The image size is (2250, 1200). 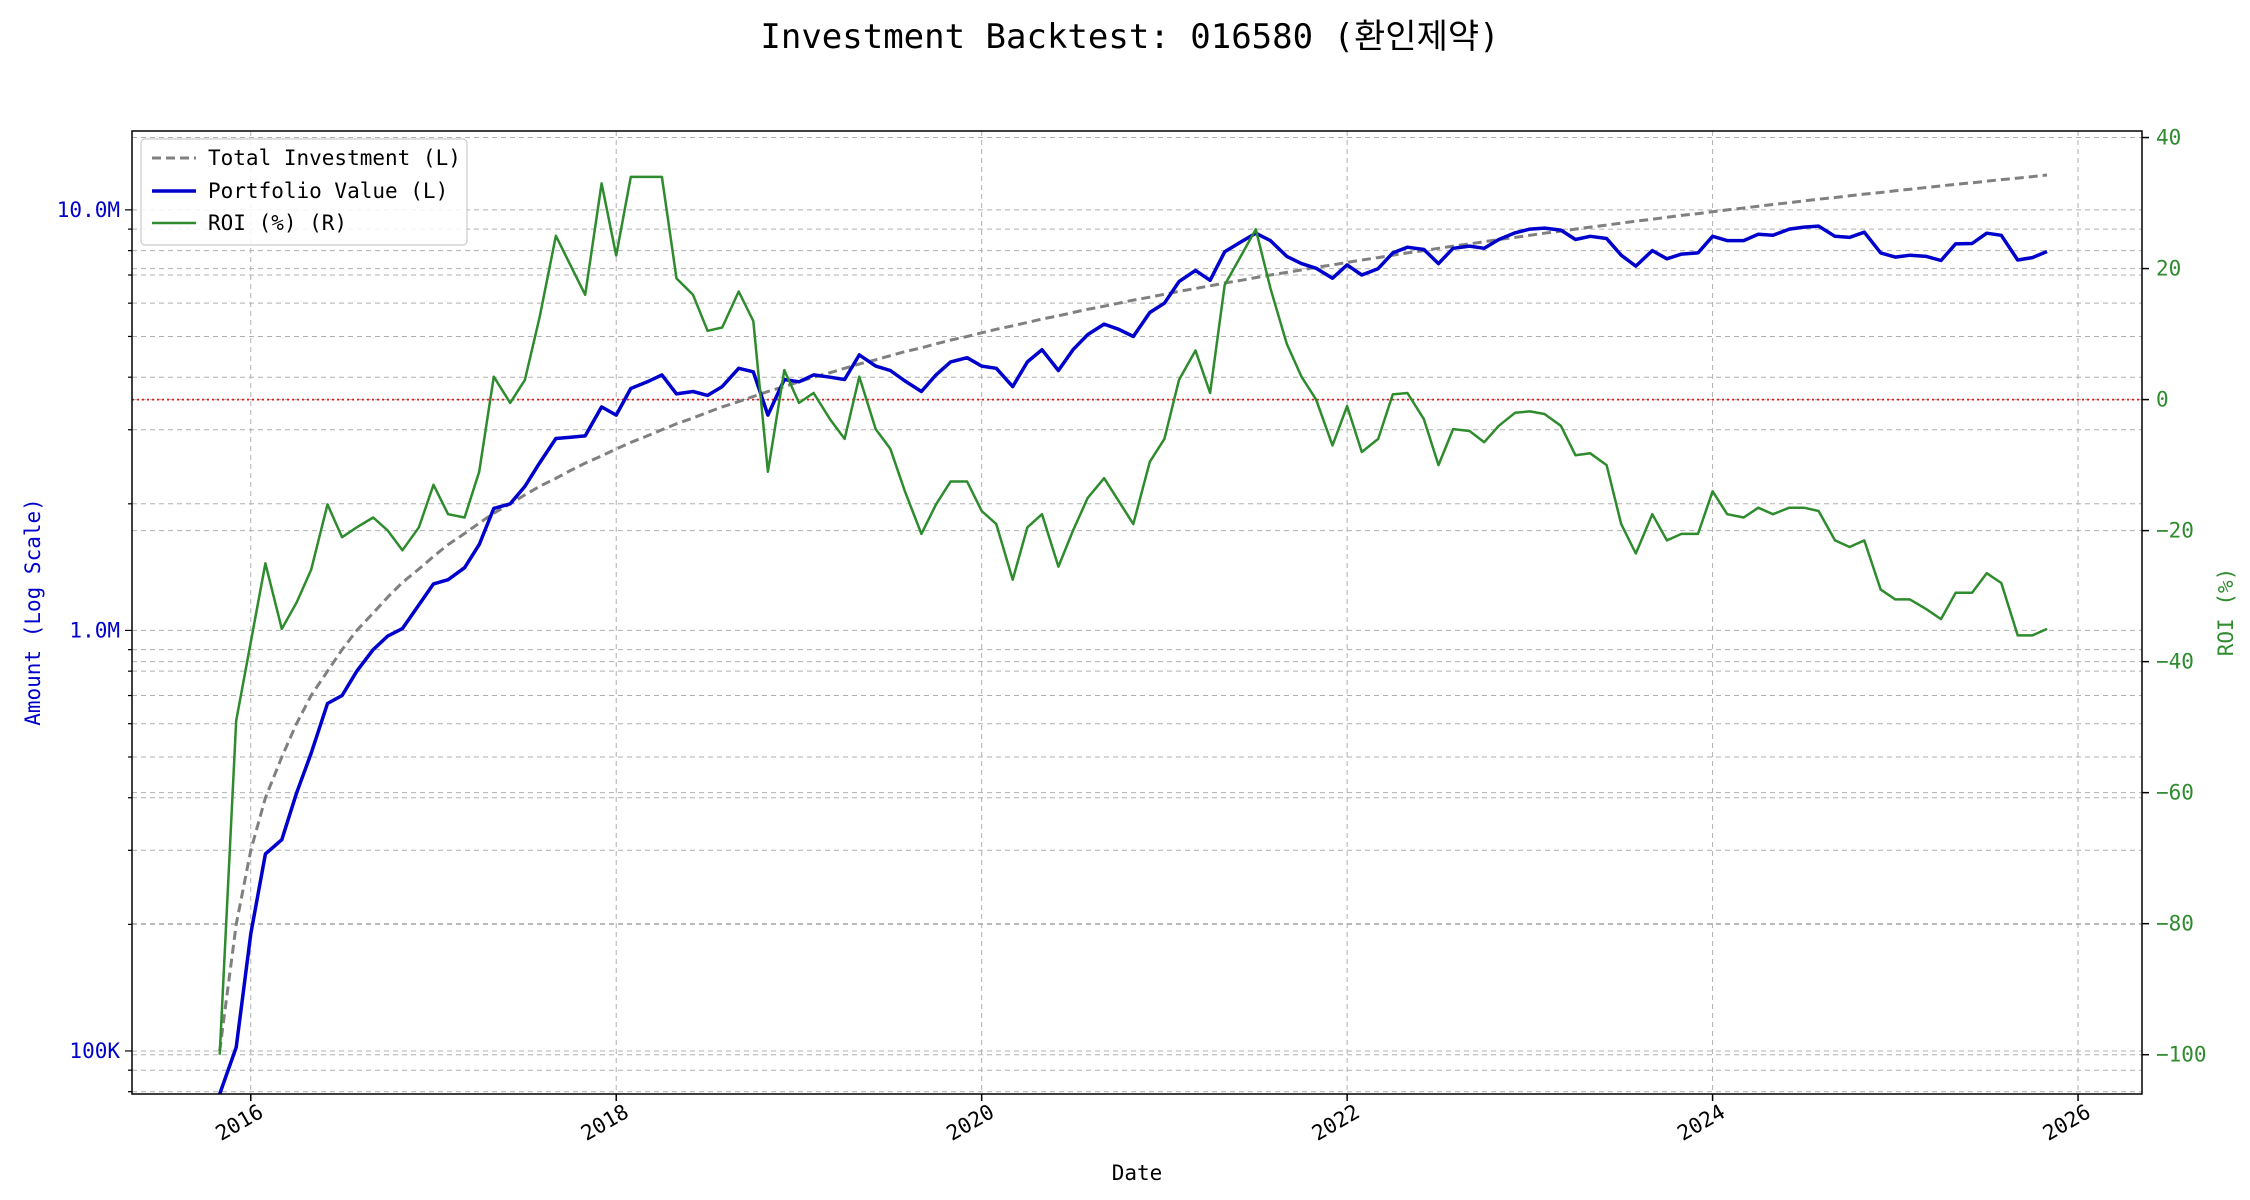 What do you see at coordinates (334, 158) in the screenshot?
I see `legend-label-total-investment: Total Investment (L)` at bounding box center [334, 158].